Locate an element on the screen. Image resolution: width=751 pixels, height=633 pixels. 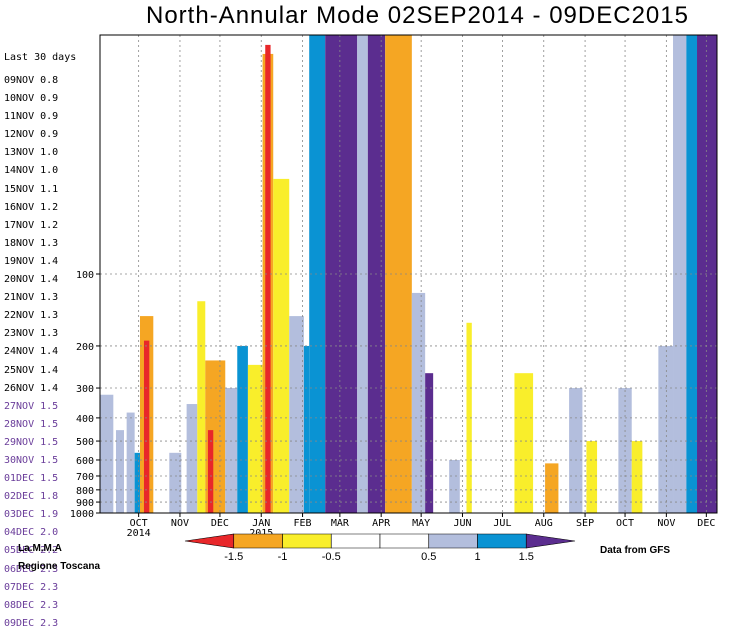
last-30-days-row: 30NOV 1.5 is located at coordinates (31, 460).